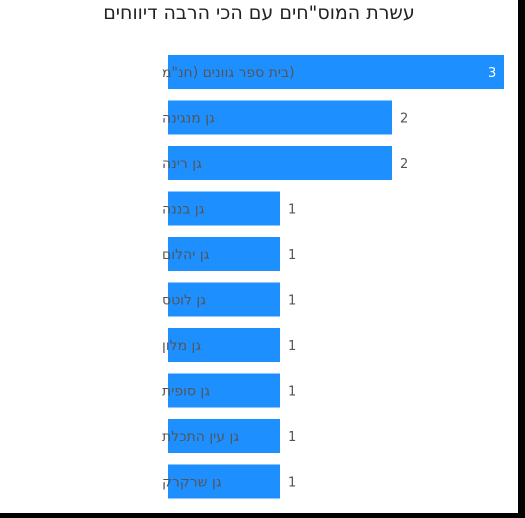 Image resolution: width=525 pixels, height=518 pixels. What do you see at coordinates (404, 119) in the screenshot?
I see `value-label-2: 2` at bounding box center [404, 119].